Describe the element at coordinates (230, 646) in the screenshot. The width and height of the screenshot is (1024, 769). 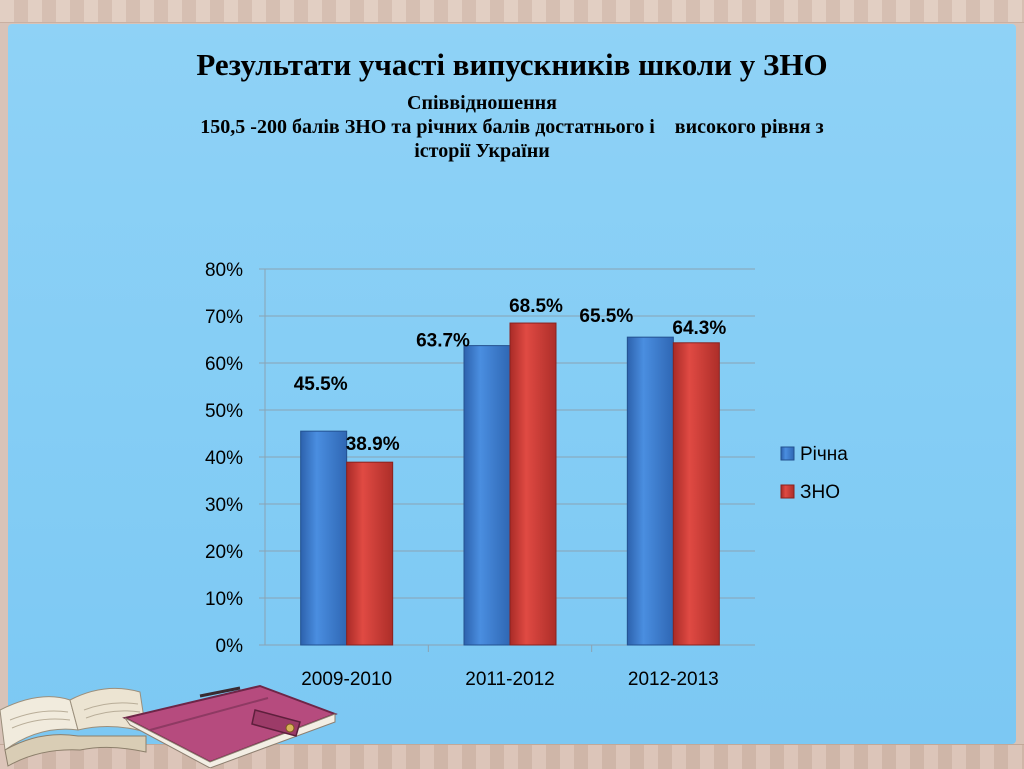
I see `y-tick-label: 0%` at that location.